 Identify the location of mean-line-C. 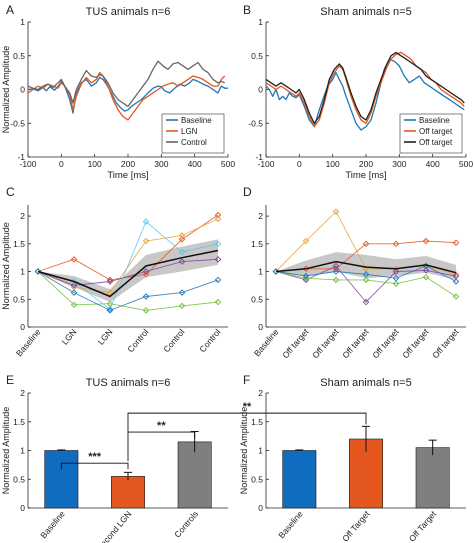
(128, 273).